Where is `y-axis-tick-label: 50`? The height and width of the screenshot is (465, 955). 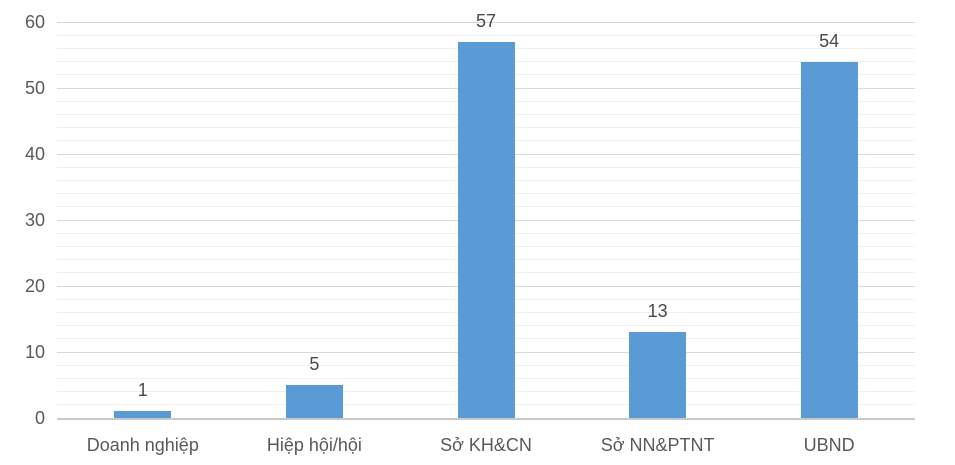 y-axis-tick-label: 50 is located at coordinates (34, 88).